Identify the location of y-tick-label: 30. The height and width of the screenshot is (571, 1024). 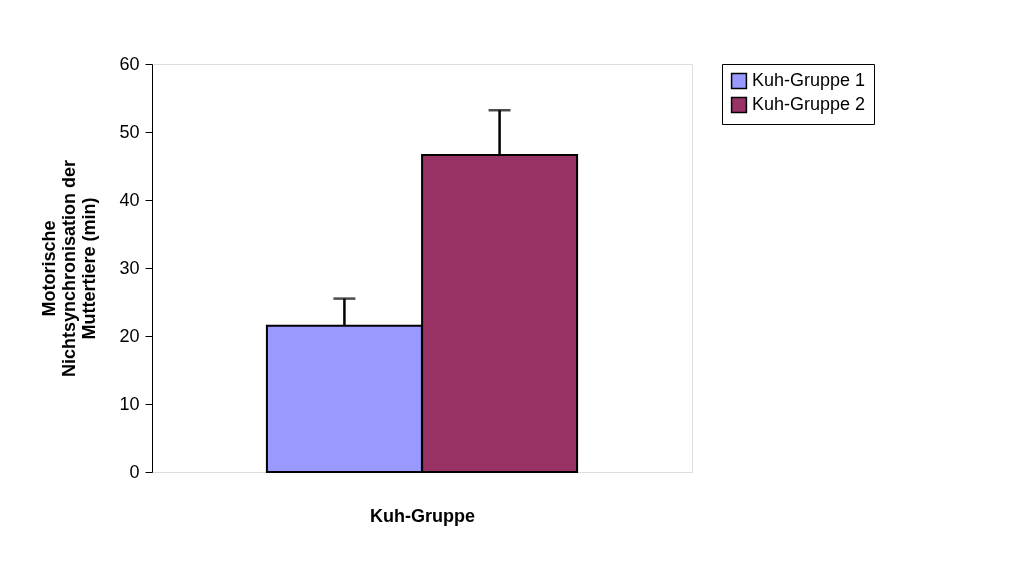
(129, 267).